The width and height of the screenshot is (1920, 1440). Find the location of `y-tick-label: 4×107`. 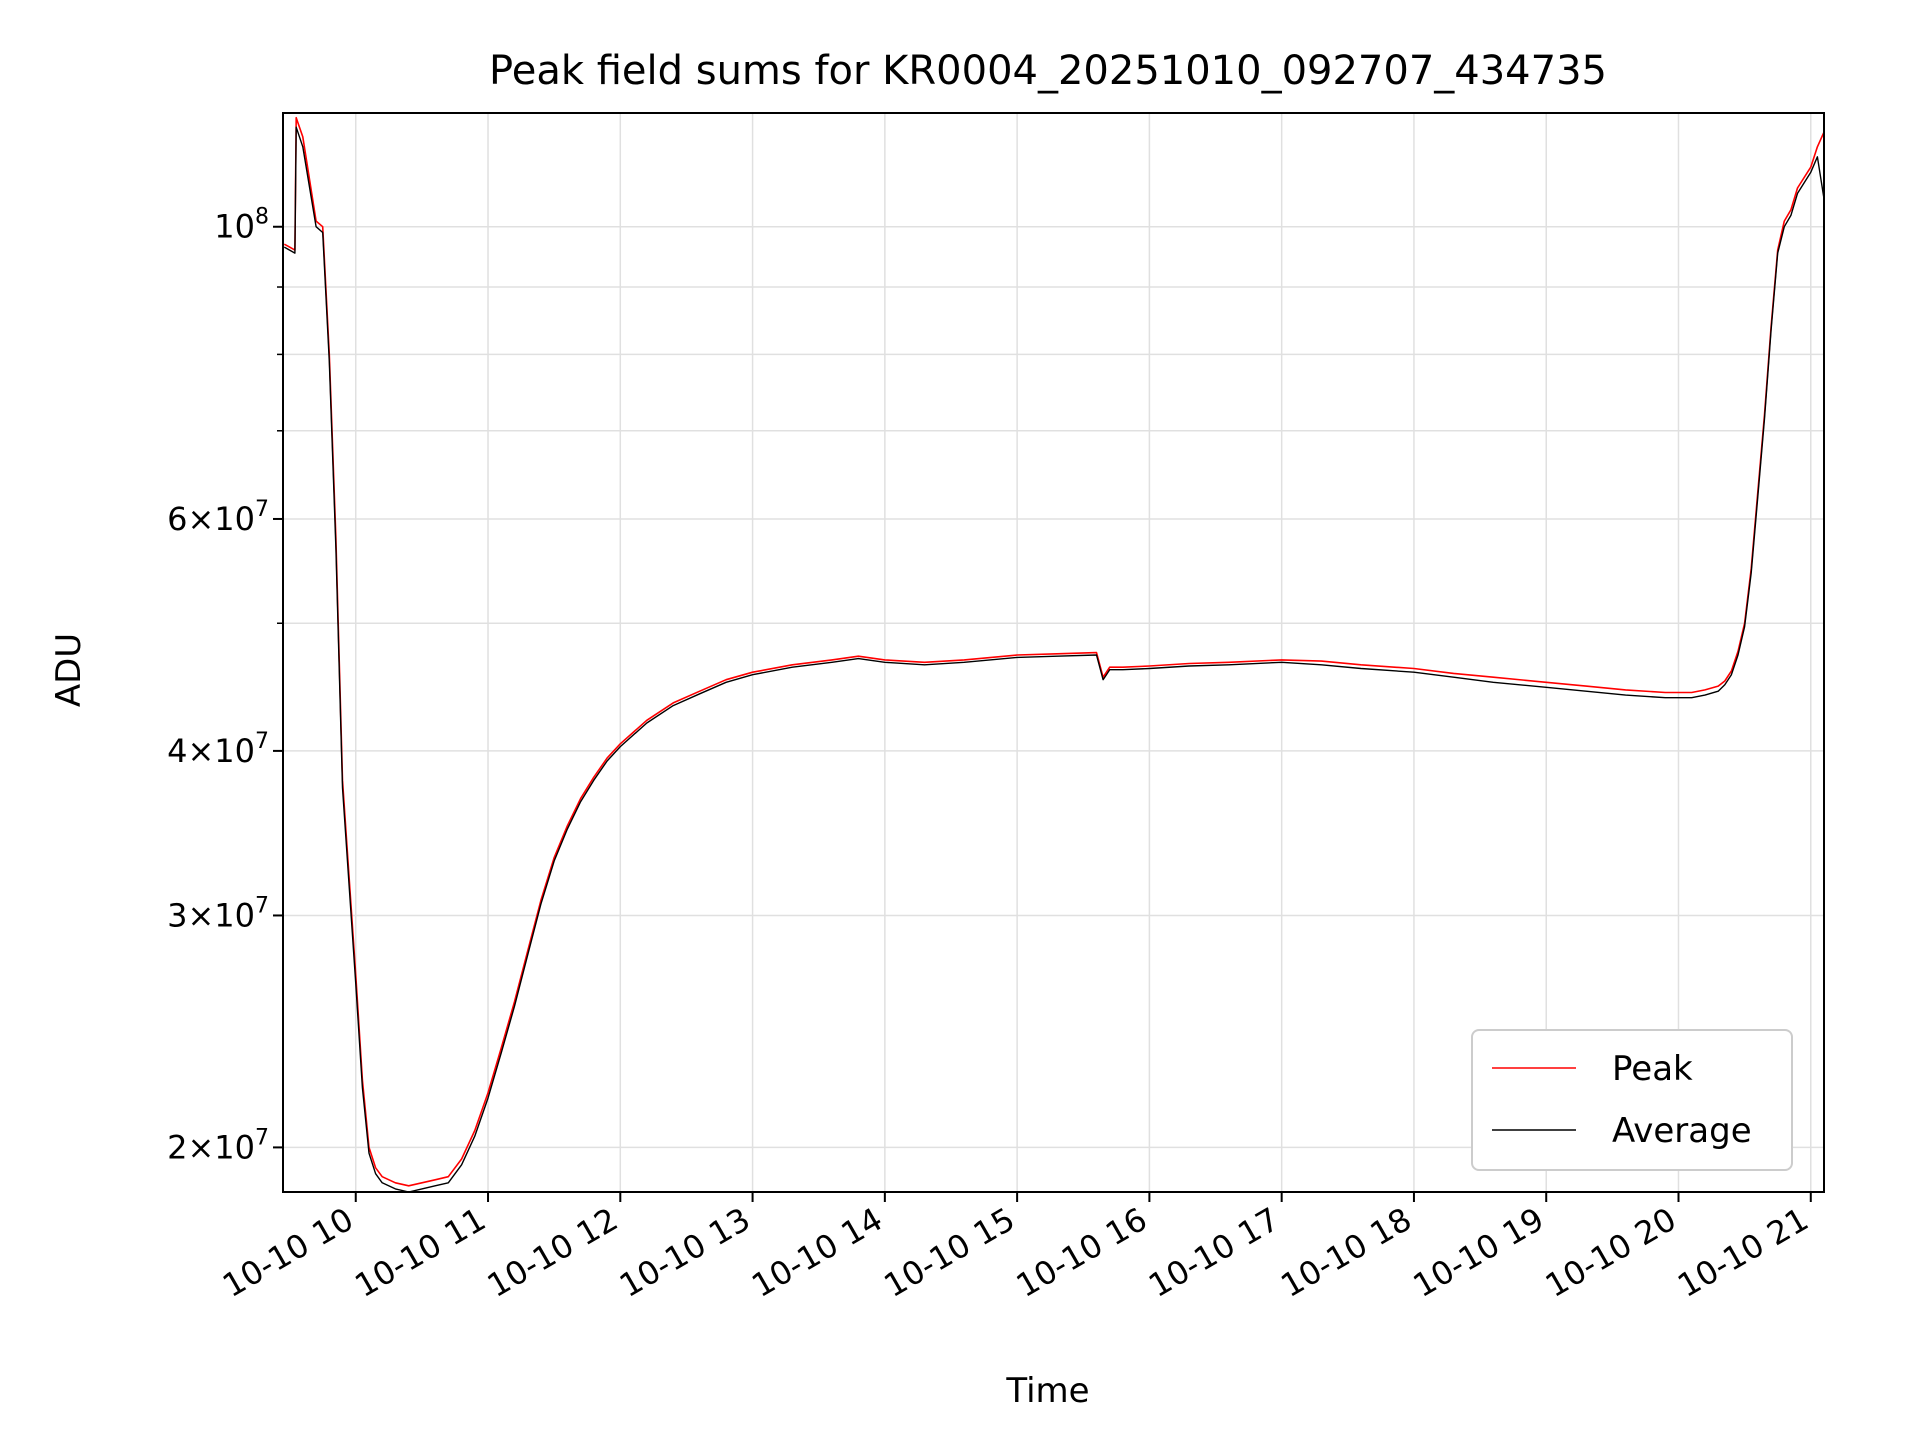

y-tick-label: 4×107 is located at coordinates (218, 749).